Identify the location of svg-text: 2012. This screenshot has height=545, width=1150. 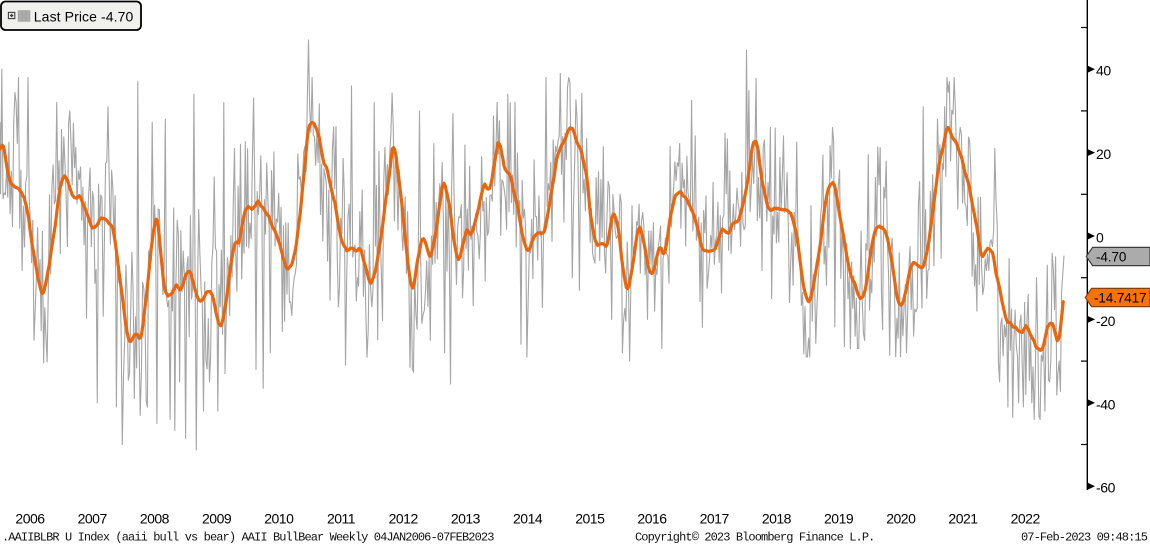
(404, 519).